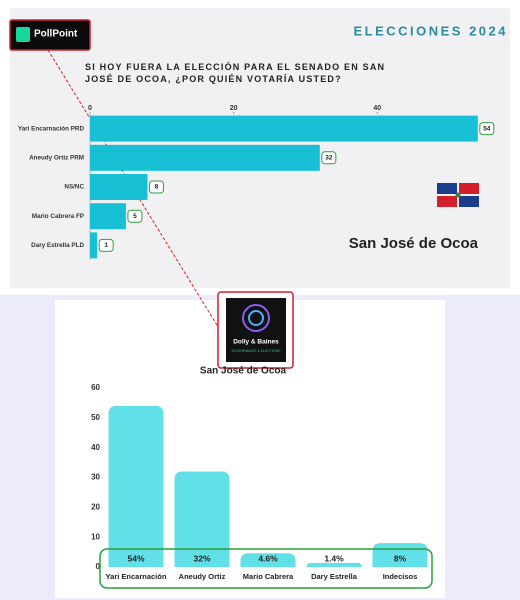 This screenshot has height=600, width=520. I want to click on data-label: 32, so click(329, 158).